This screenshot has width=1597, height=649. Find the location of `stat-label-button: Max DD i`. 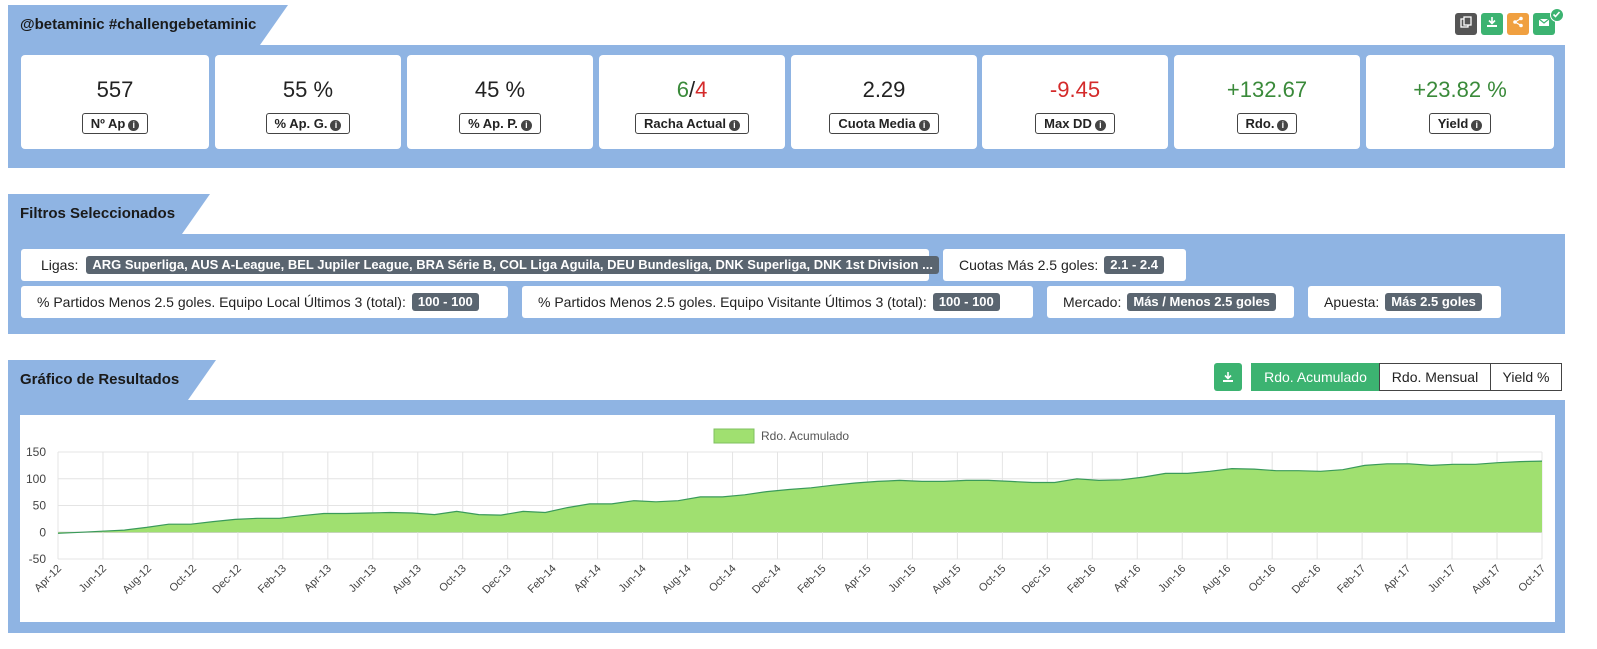

stat-label-button: Max DD i is located at coordinates (1075, 123).